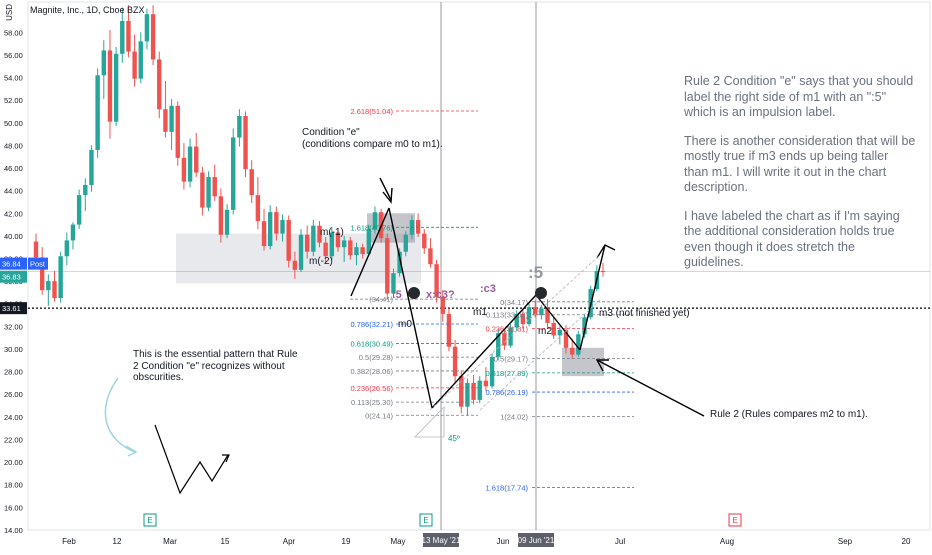  I want to click on fib-level-label: 0.786(26.19), so click(506, 392).